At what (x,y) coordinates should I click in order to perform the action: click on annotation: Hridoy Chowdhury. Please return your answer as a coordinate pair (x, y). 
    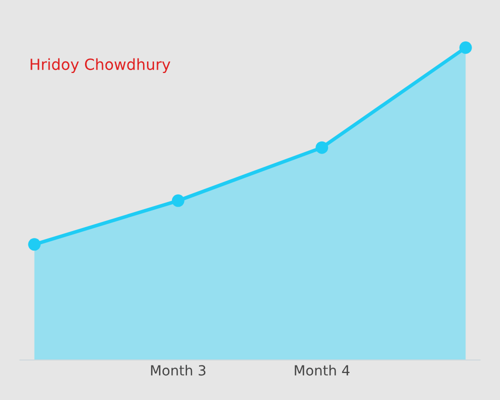
    Looking at the image, I should click on (100, 66).